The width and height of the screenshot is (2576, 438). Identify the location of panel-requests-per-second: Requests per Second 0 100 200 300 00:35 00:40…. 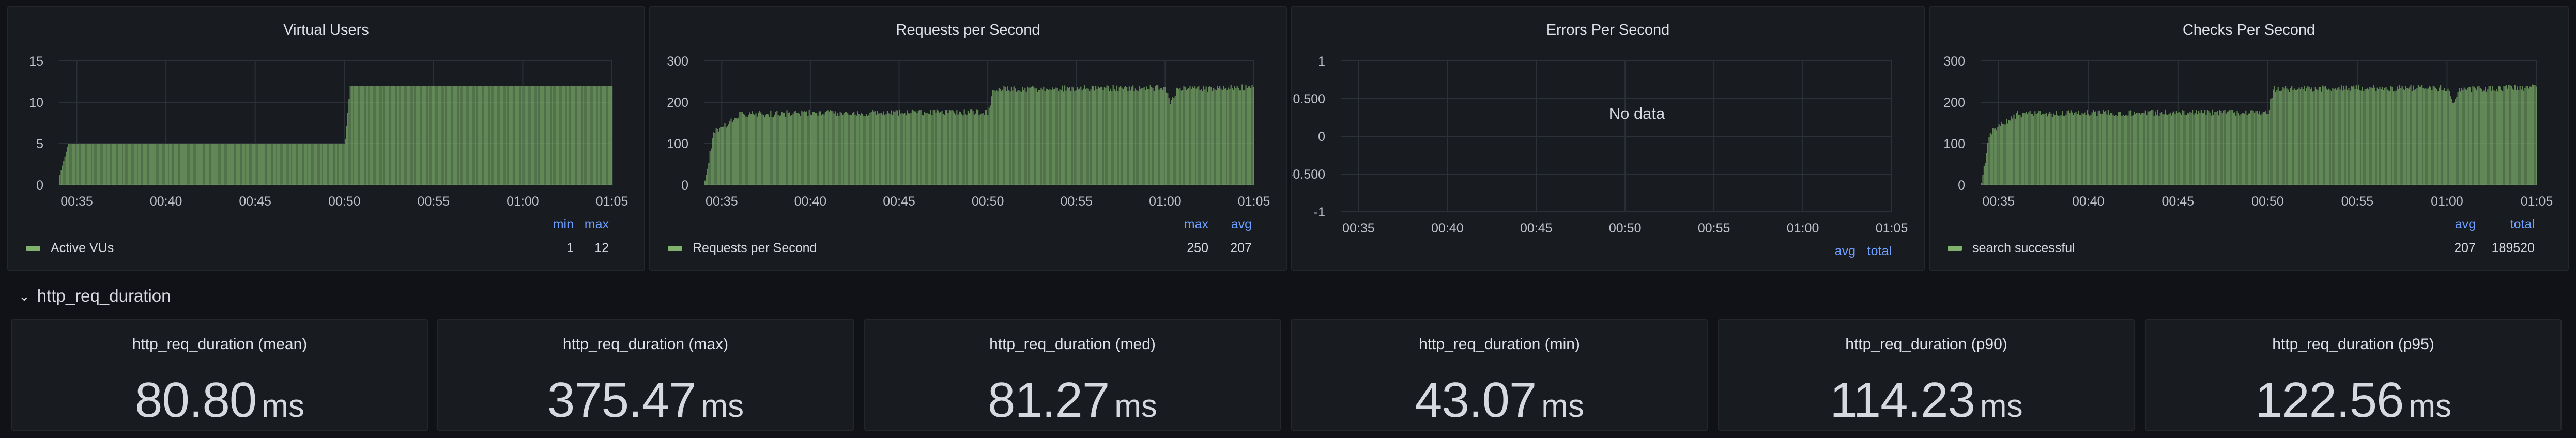
(968, 138).